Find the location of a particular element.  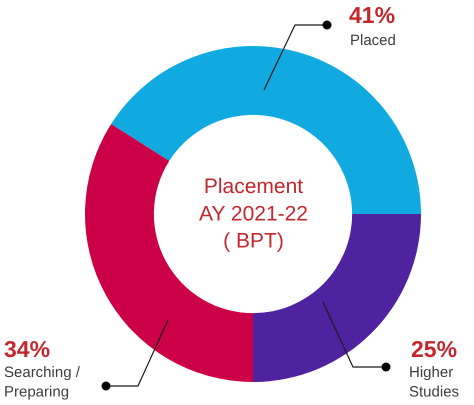

slice-label: Searching / Preparing is located at coordinates (42, 382).